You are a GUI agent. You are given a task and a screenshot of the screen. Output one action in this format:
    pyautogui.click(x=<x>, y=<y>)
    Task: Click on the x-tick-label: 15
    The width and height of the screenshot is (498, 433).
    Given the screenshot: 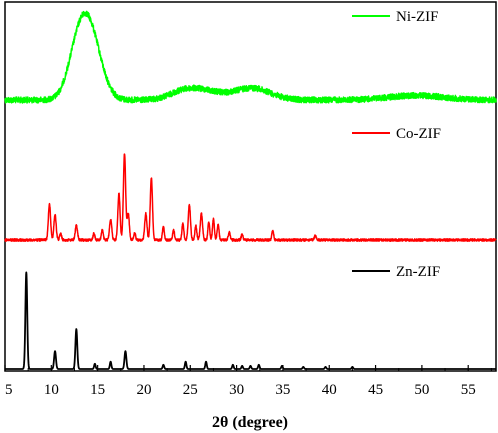 What is the action you would take?
    pyautogui.click(x=97, y=390)
    